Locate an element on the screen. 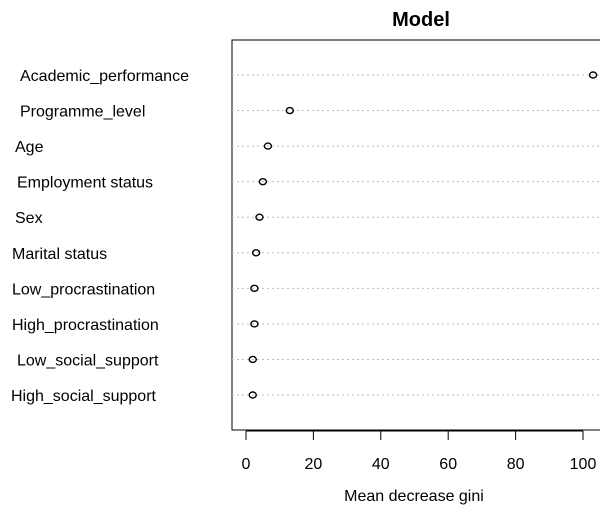 This screenshot has height=514, width=600. category-label: Sex is located at coordinates (29, 218).